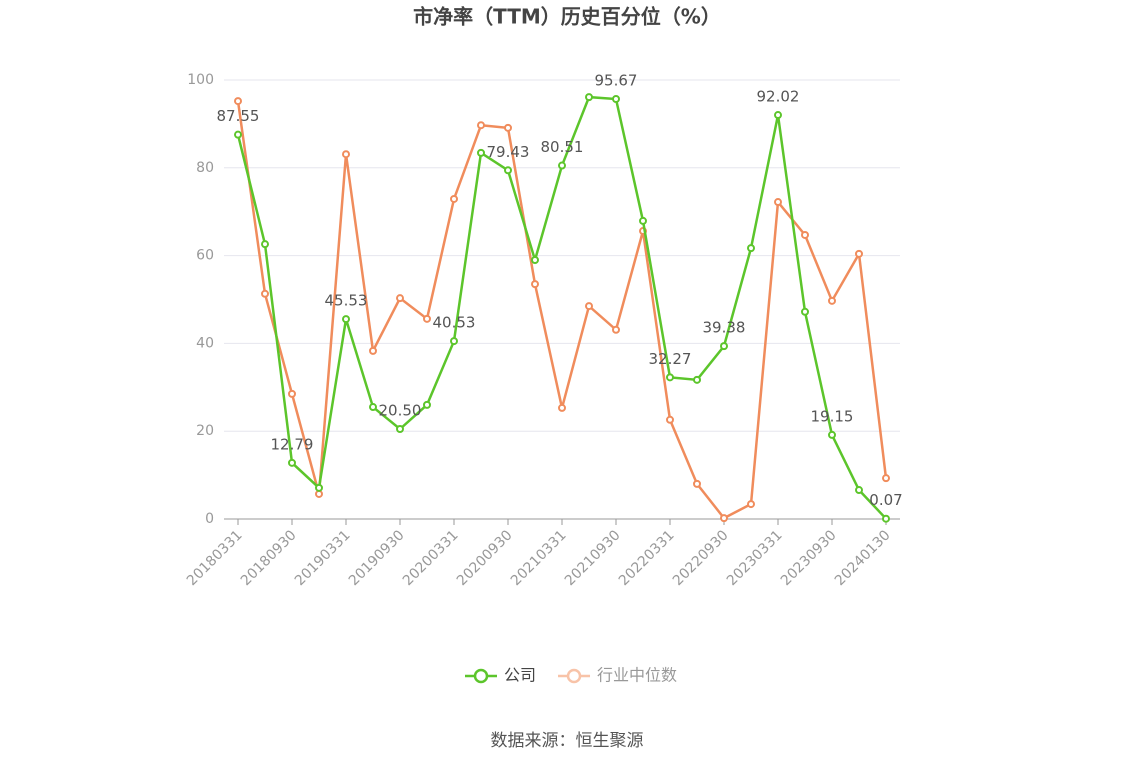  I want to click on legend-label: 行业中位数, so click(637, 675).